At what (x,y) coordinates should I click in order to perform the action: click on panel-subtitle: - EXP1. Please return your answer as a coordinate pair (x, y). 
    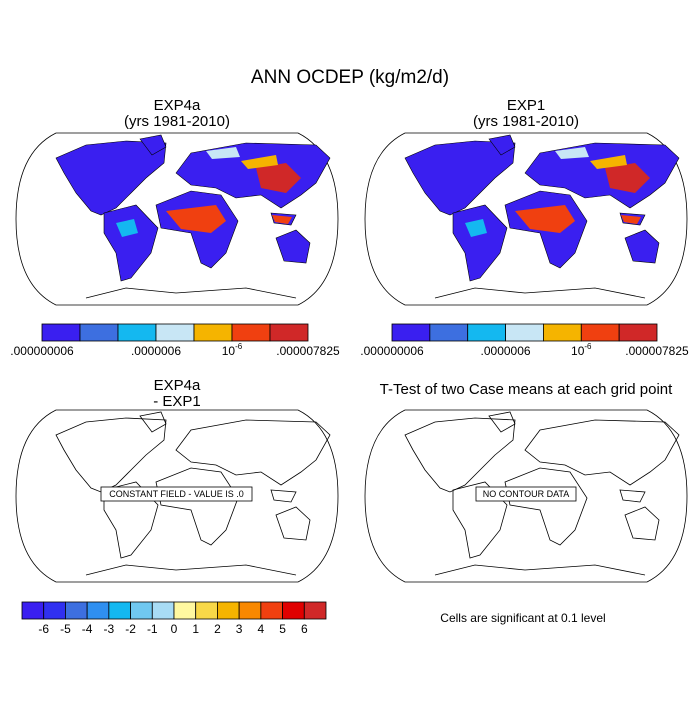
    Looking at the image, I should click on (177, 401).